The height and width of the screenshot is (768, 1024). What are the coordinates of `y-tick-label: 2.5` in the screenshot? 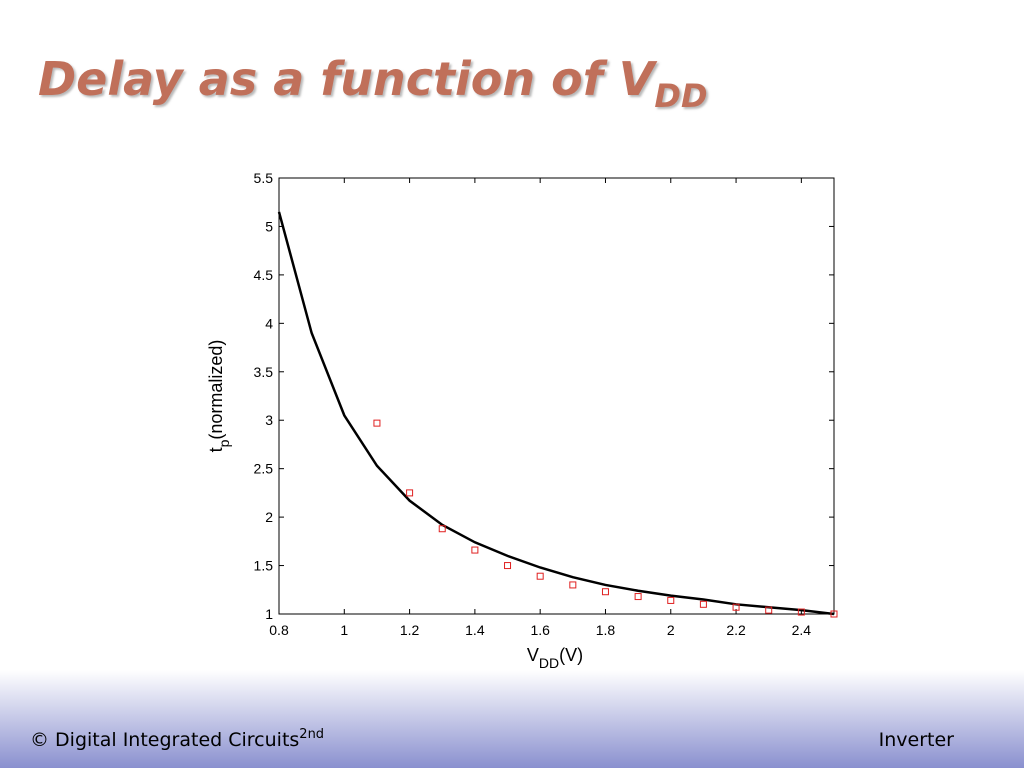 It's located at (264, 469).